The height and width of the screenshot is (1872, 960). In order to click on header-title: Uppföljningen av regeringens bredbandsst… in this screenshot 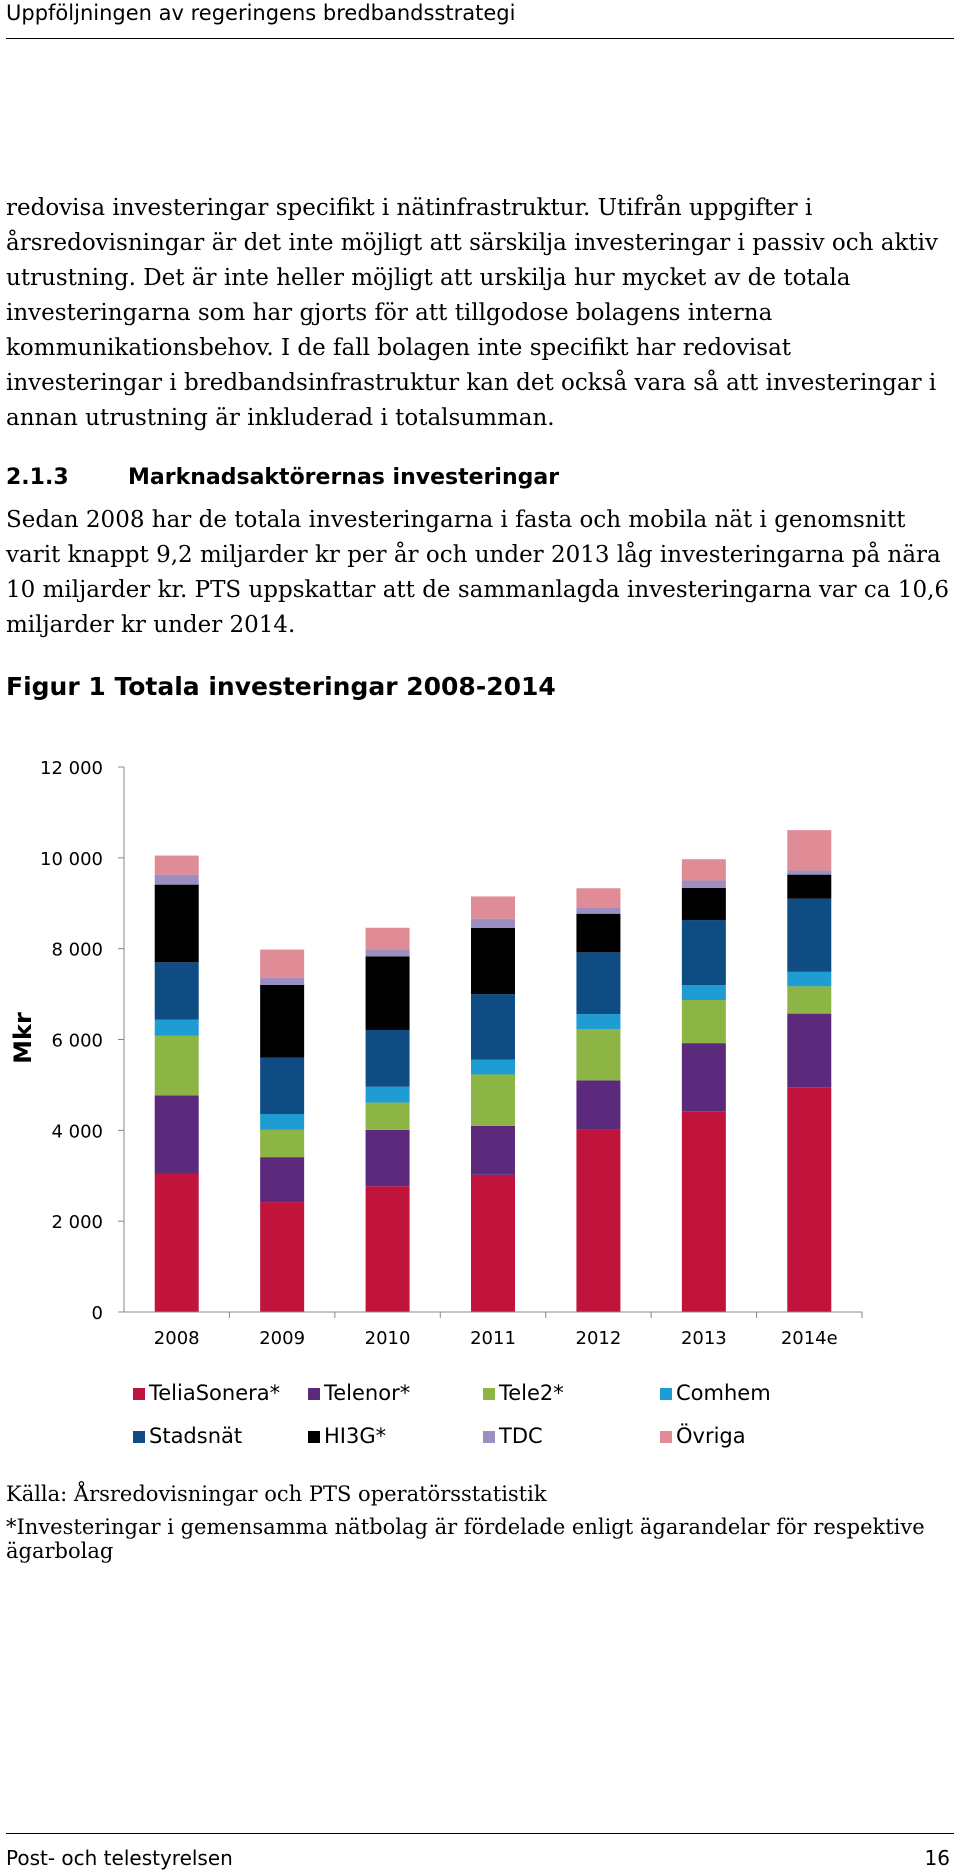, I will do `click(261, 13)`.